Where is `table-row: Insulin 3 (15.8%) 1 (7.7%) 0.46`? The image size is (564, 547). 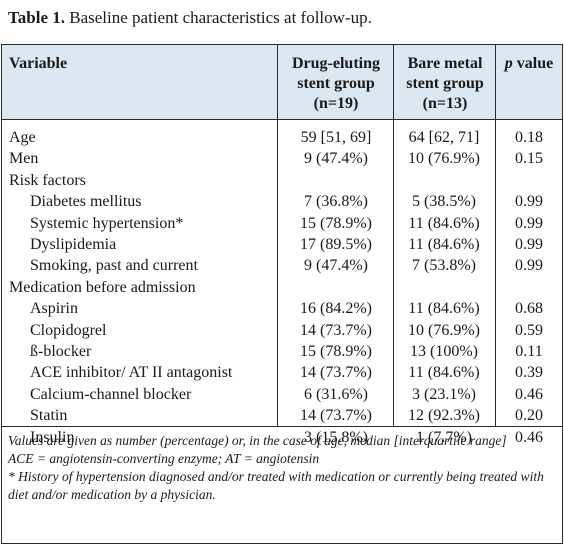
table-row: Insulin 3 (15.8%) 1 (7.7%) 0.46 is located at coordinates (282, 437).